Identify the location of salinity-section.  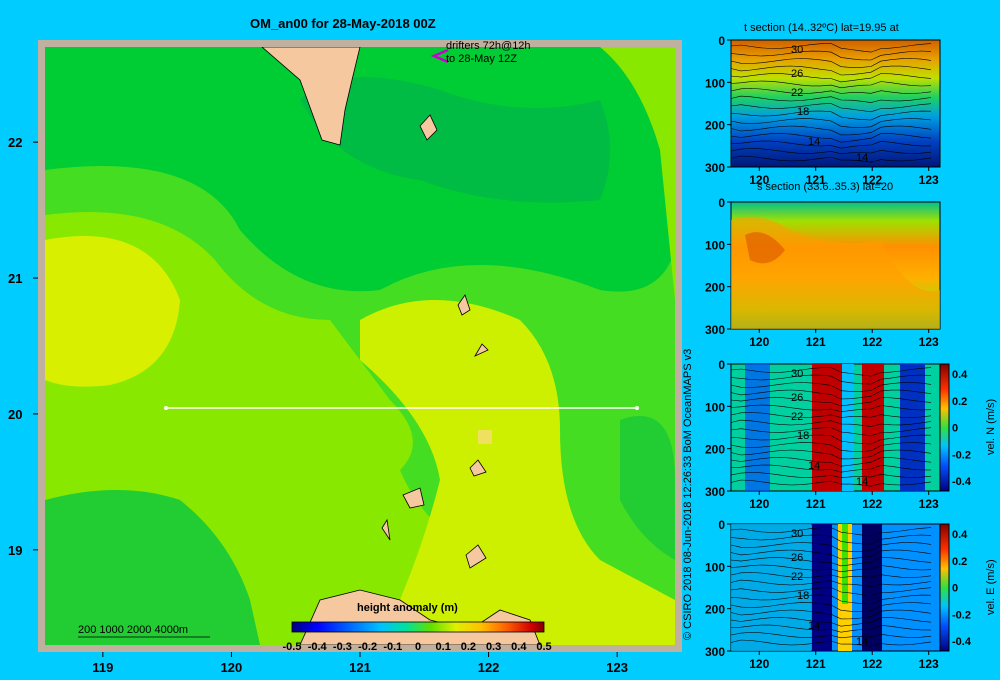
(835, 265).